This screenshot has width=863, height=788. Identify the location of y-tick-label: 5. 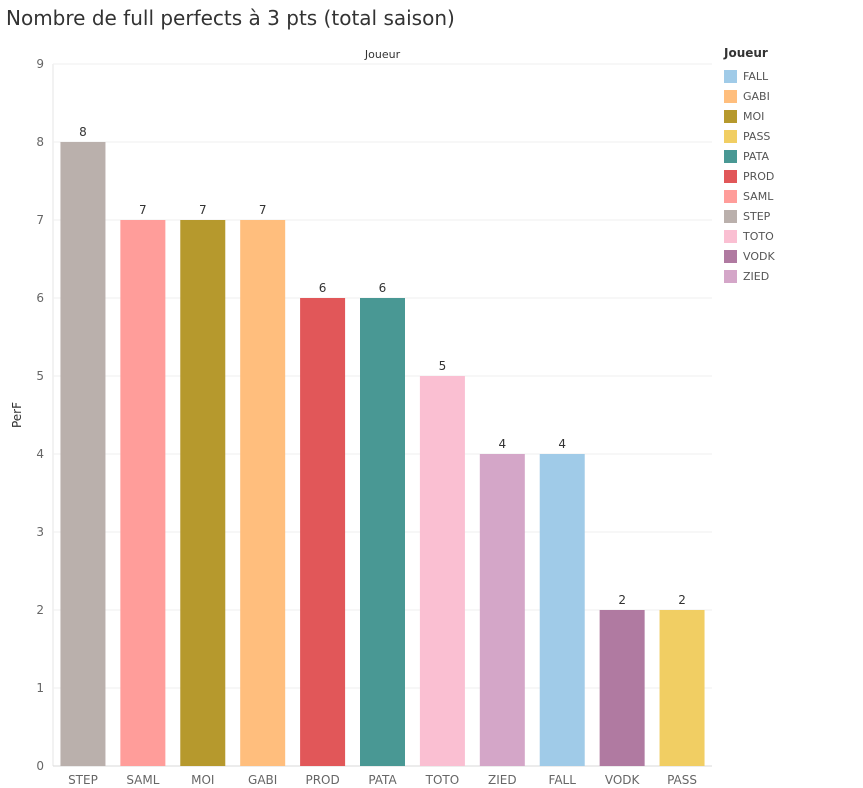
(40, 376).